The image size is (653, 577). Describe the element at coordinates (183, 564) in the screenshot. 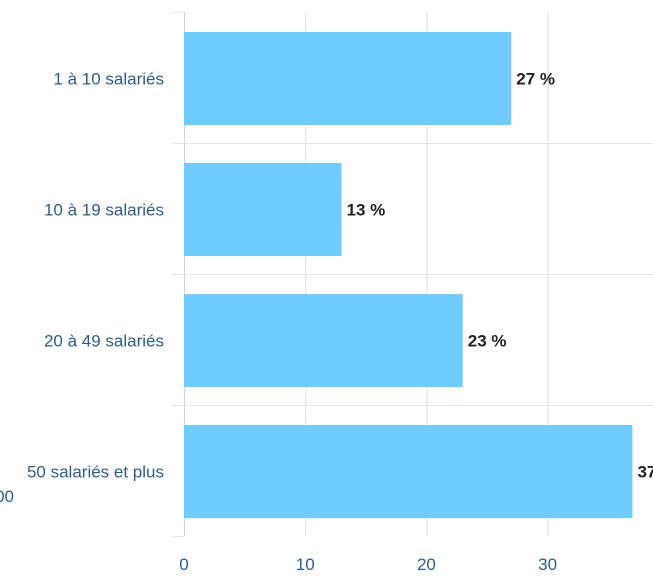

I see `x-tick-label: 0` at that location.